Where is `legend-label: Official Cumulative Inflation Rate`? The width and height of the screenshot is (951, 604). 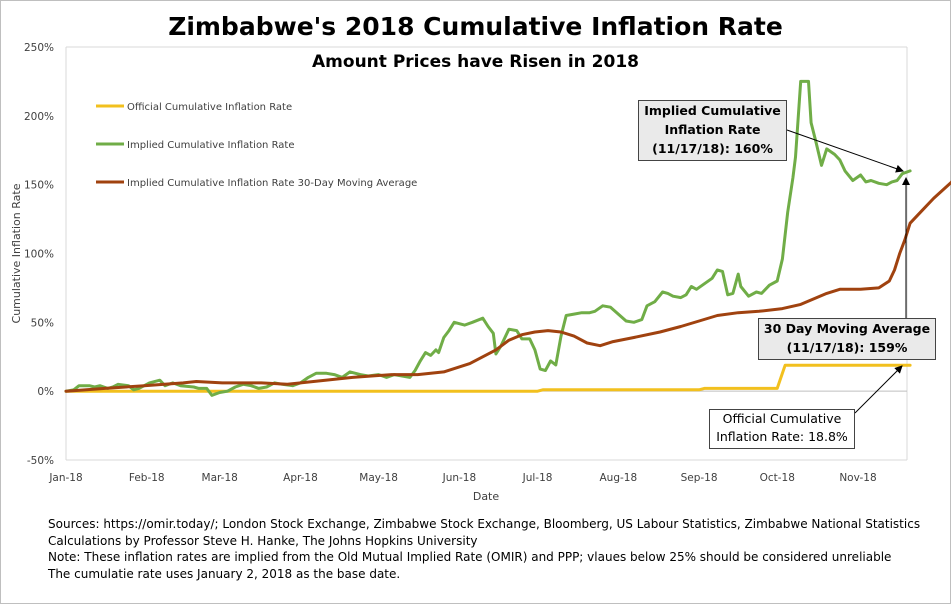
legend-label: Official Cumulative Inflation Rate is located at coordinates (209, 107).